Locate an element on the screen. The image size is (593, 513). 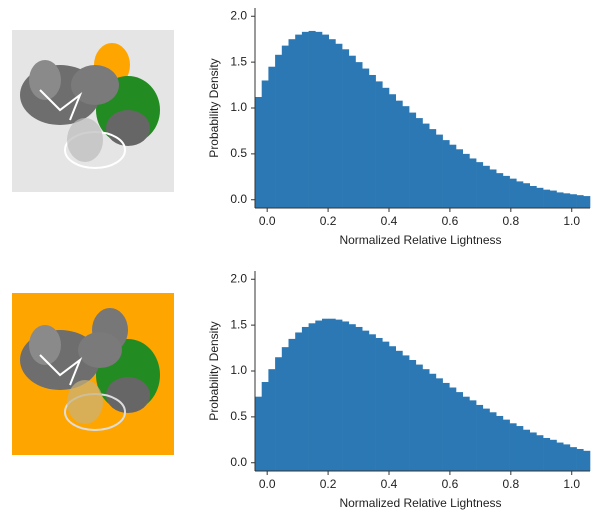
x-tick-label: 0.2 is located at coordinates (328, 484).